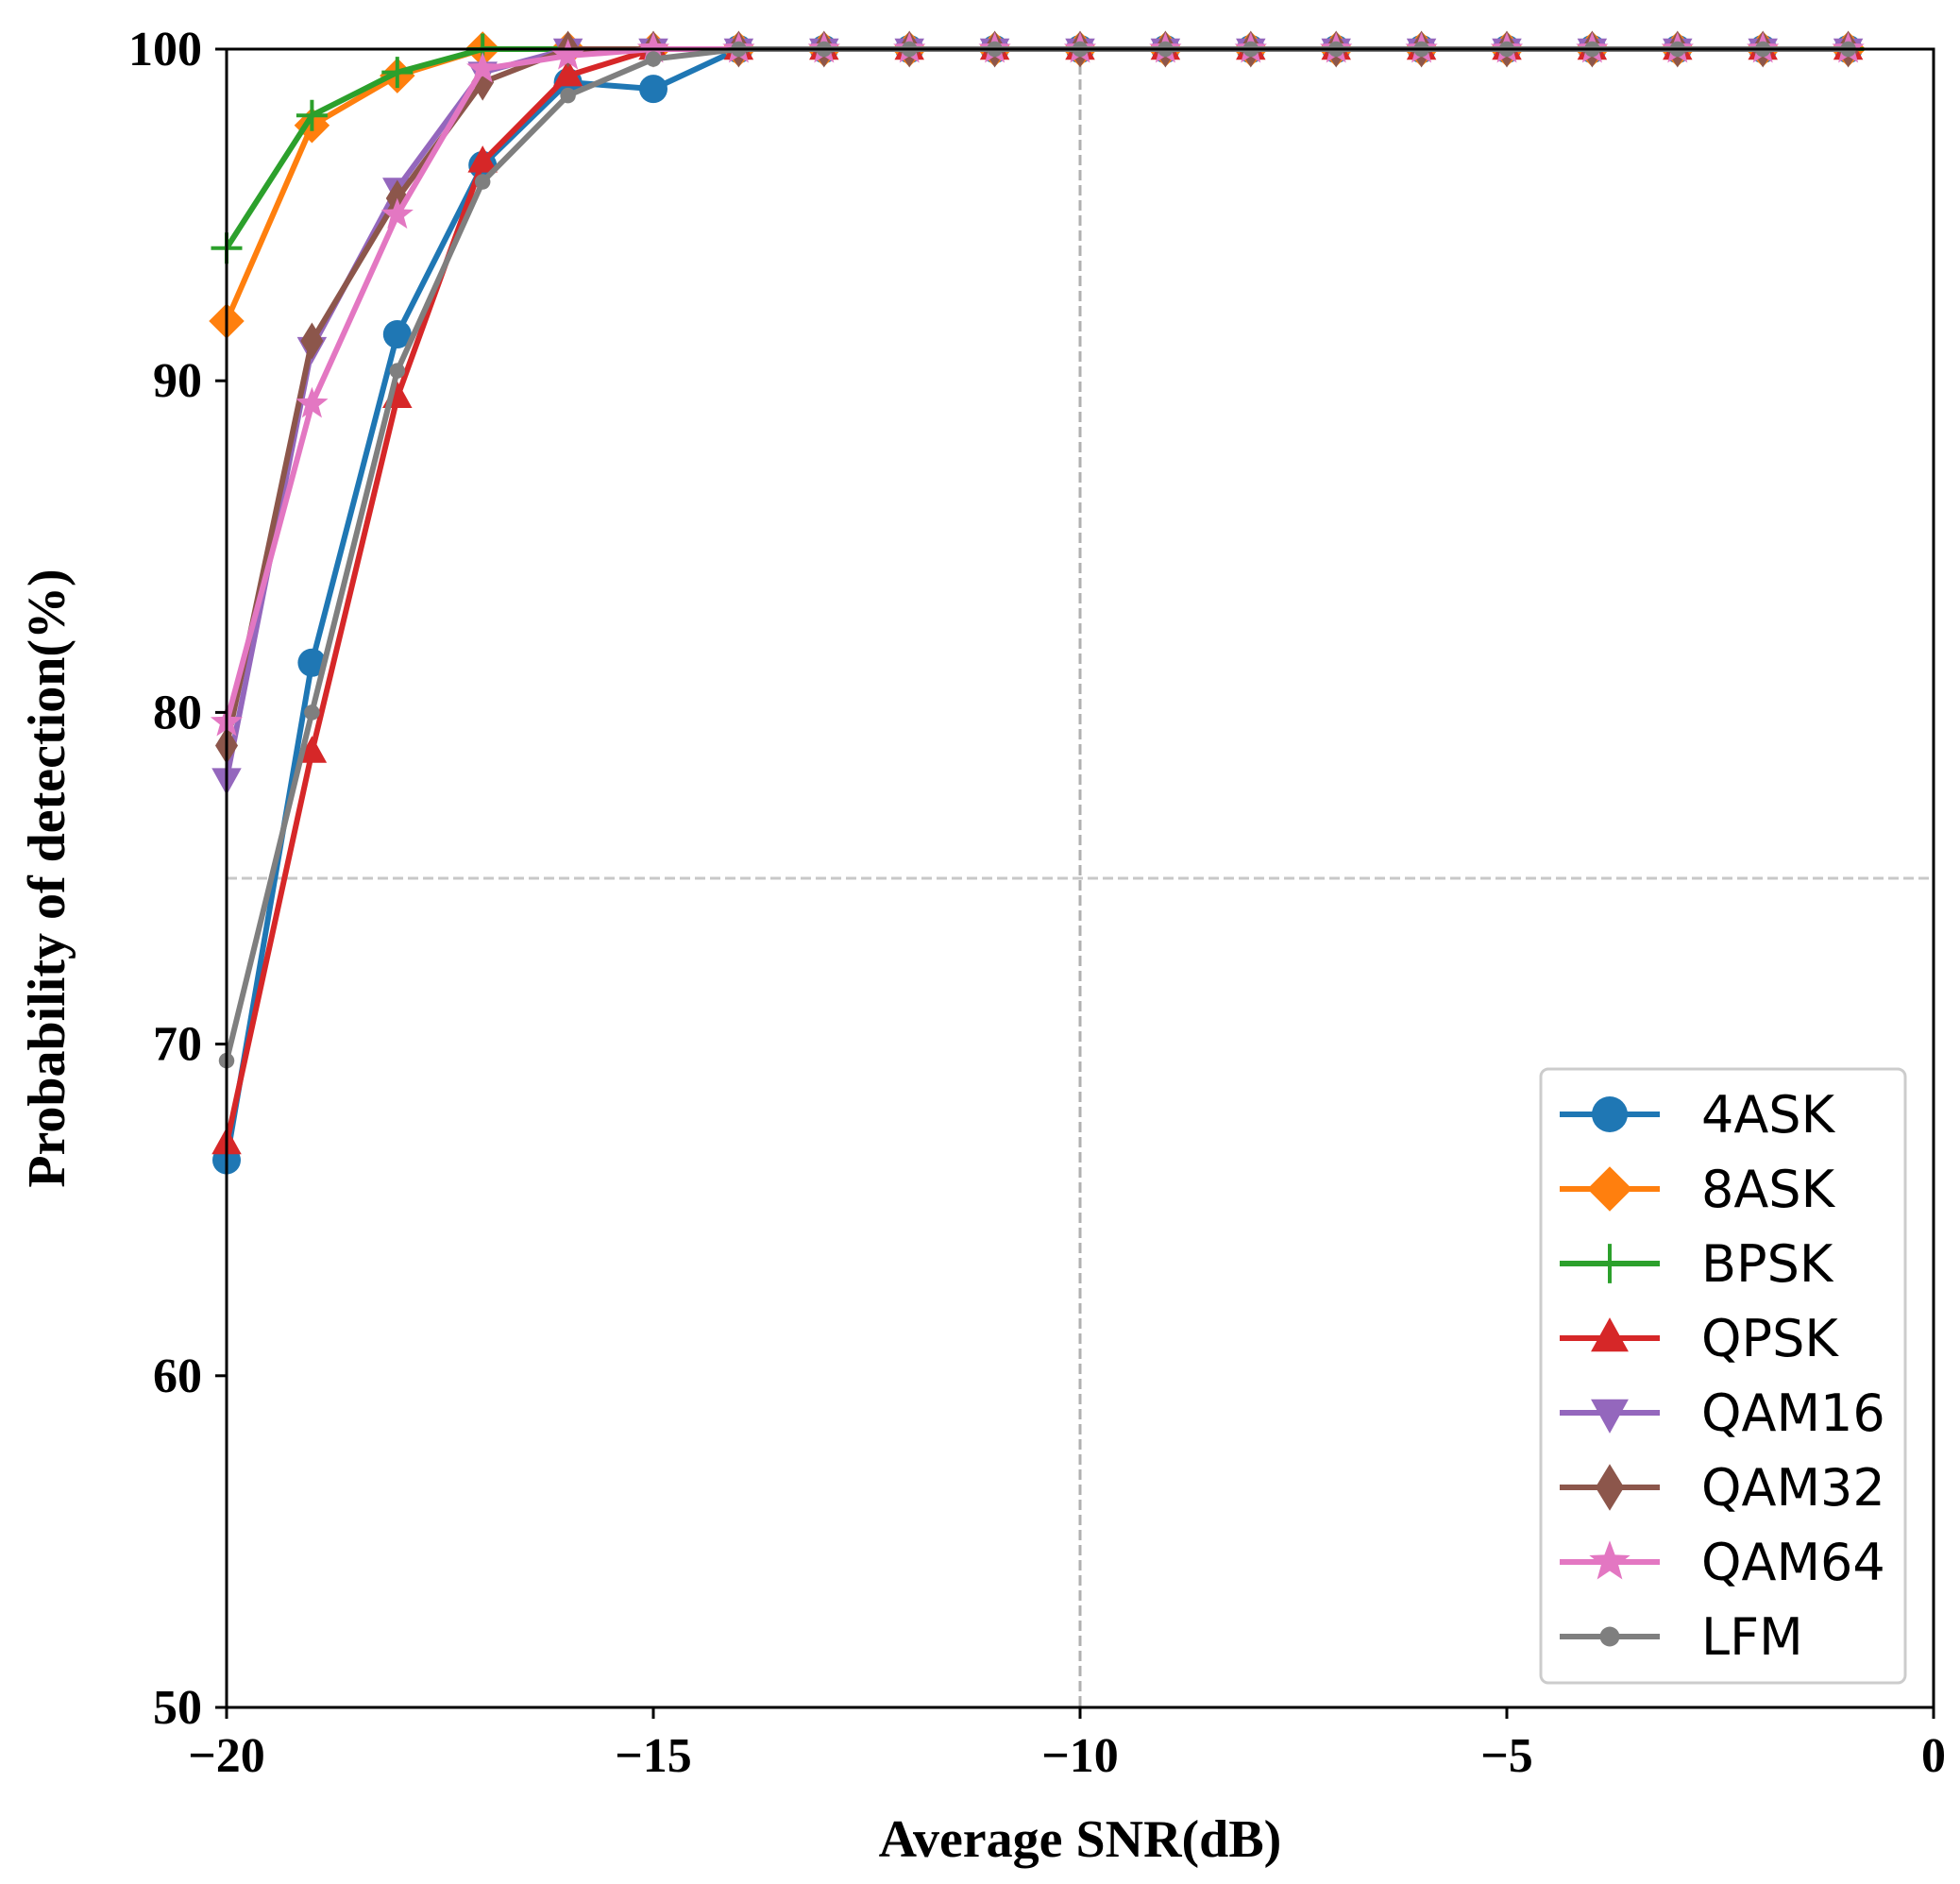  What do you see at coordinates (1793, 1413) in the screenshot?
I see `legend-label-qam16: QAM16` at bounding box center [1793, 1413].